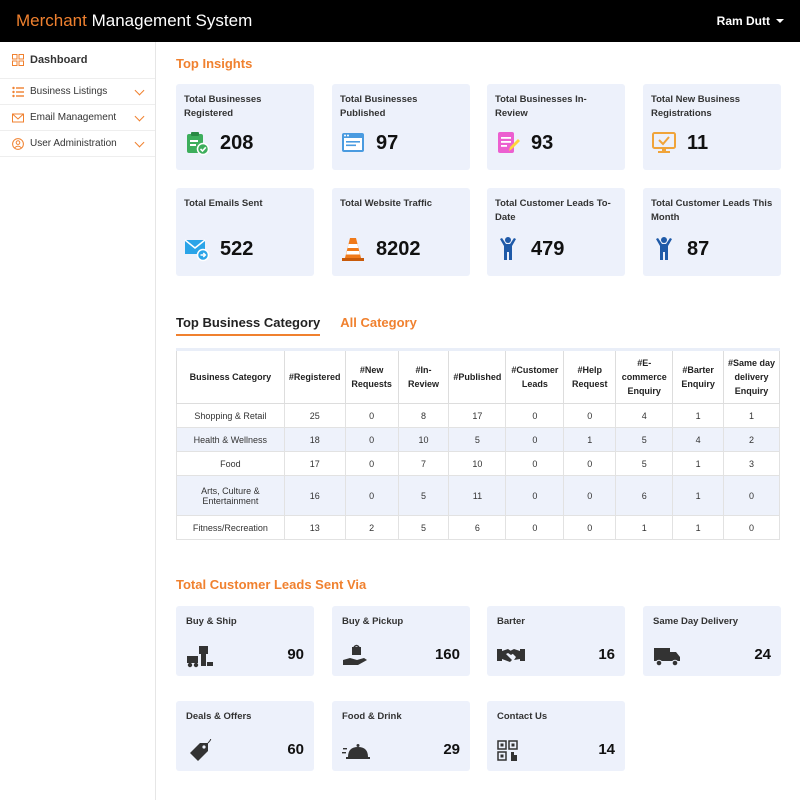 The image size is (800, 800). I want to click on lead-card-barter: Barter 16, so click(556, 641).